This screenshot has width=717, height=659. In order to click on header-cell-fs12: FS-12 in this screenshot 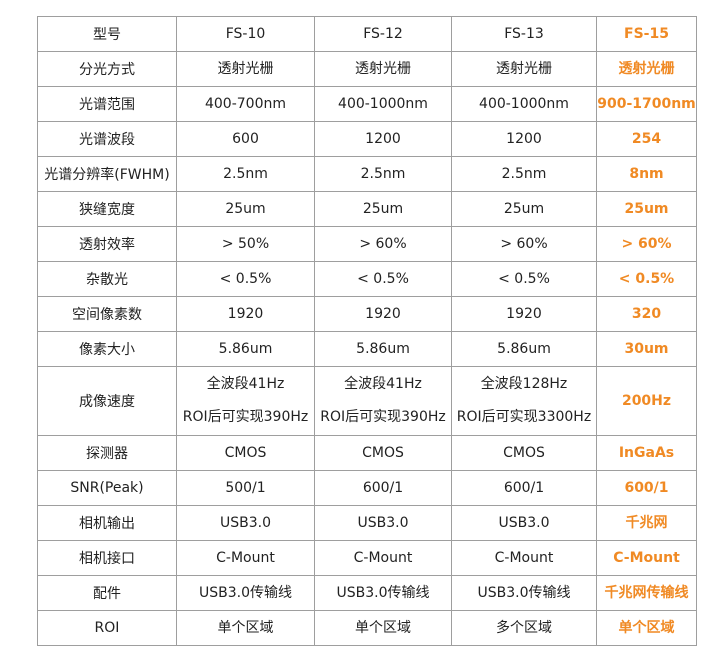, I will do `click(383, 34)`.